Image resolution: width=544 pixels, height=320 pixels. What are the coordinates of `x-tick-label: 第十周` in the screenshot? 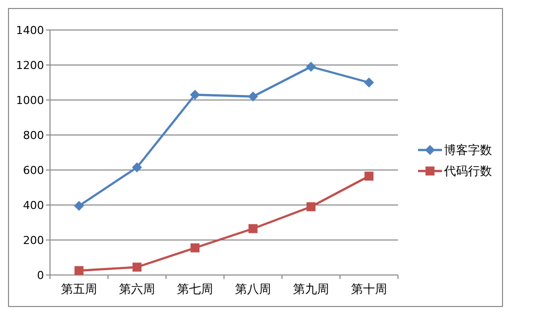 It's located at (369, 289).